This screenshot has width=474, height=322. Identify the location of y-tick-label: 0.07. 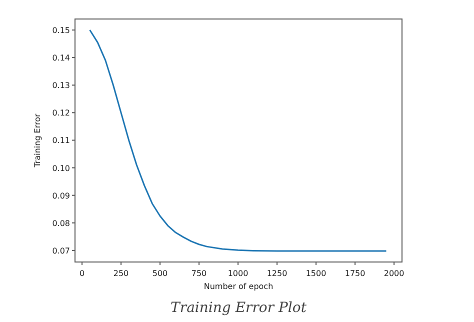
(61, 251).